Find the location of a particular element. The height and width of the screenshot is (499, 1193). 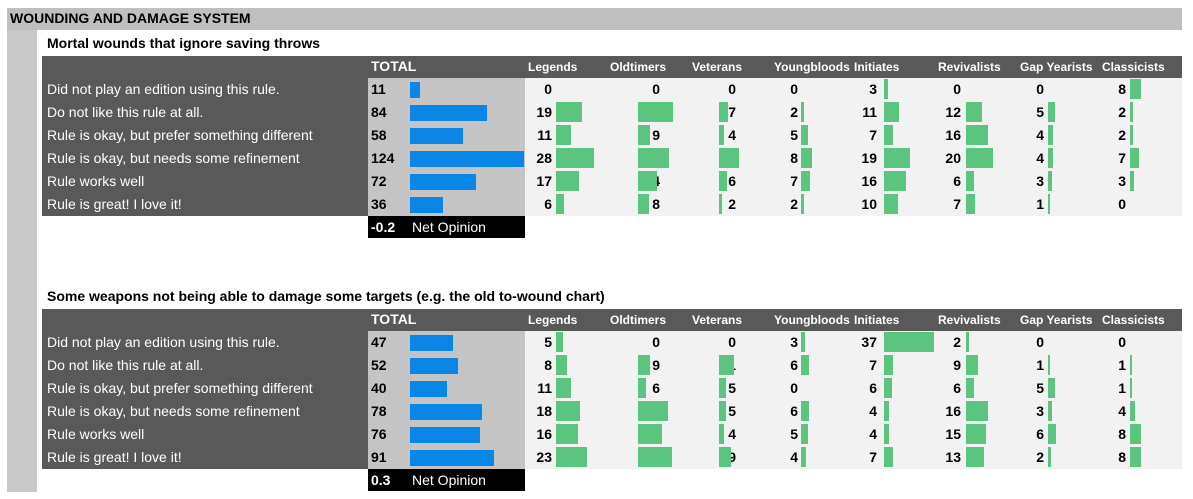

net-opinion-label: Net Opinion is located at coordinates (449, 227).